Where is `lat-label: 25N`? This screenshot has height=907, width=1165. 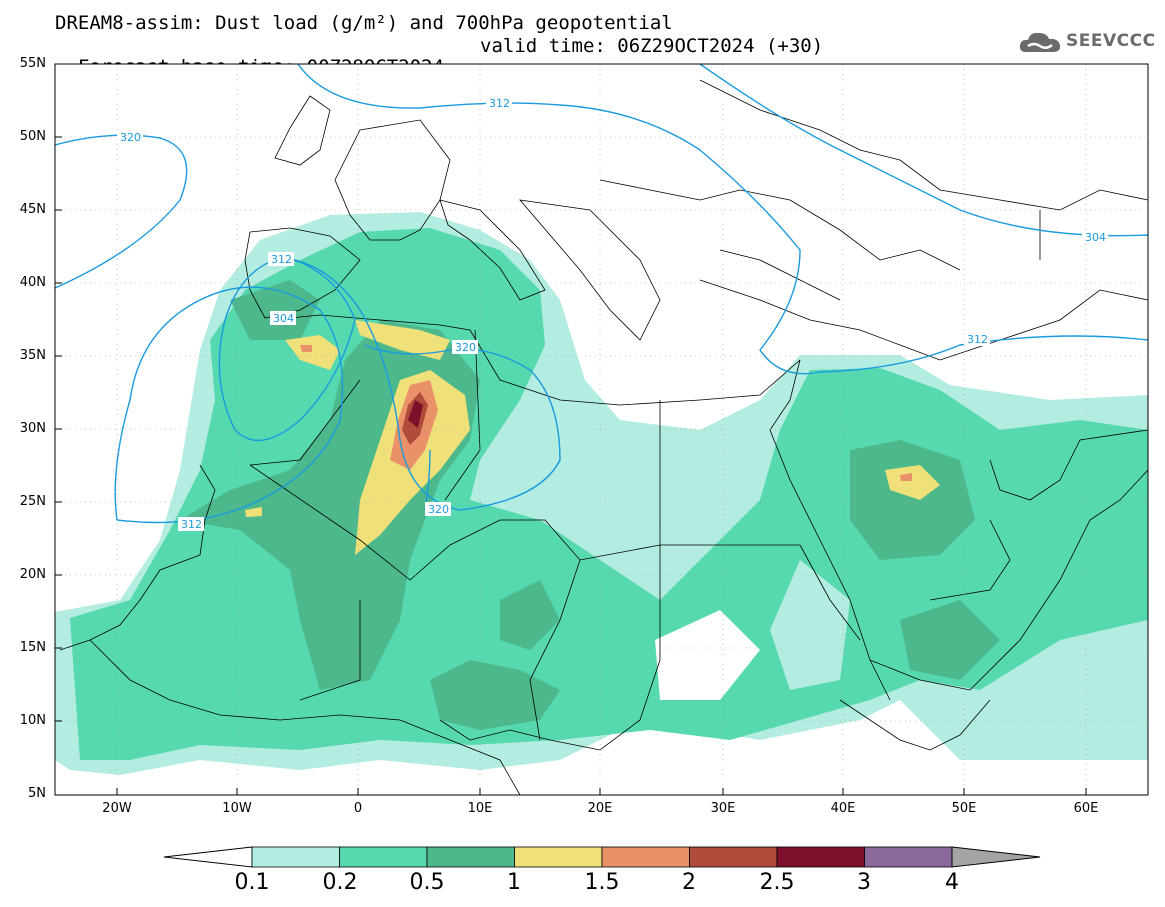 lat-label: 25N is located at coordinates (32, 501).